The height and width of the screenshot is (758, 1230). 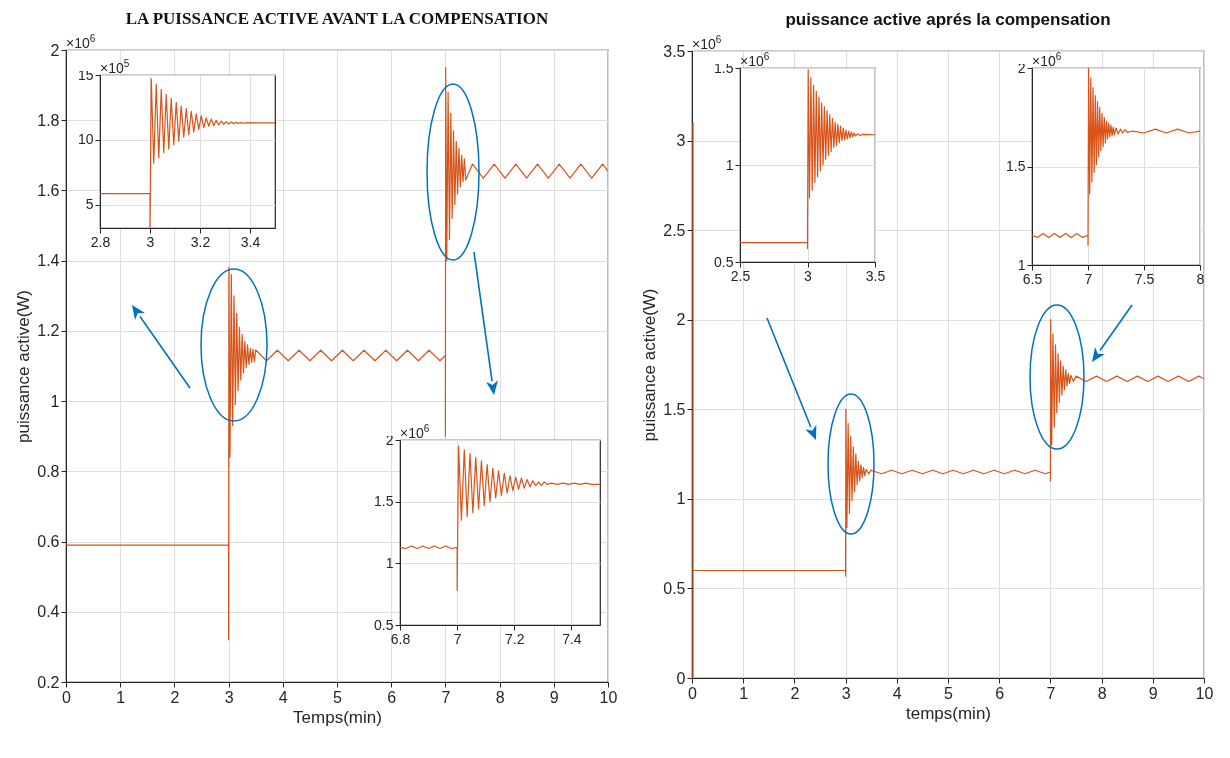 What do you see at coordinates (681, 678) in the screenshot?
I see `y-tick-label: 0` at bounding box center [681, 678].